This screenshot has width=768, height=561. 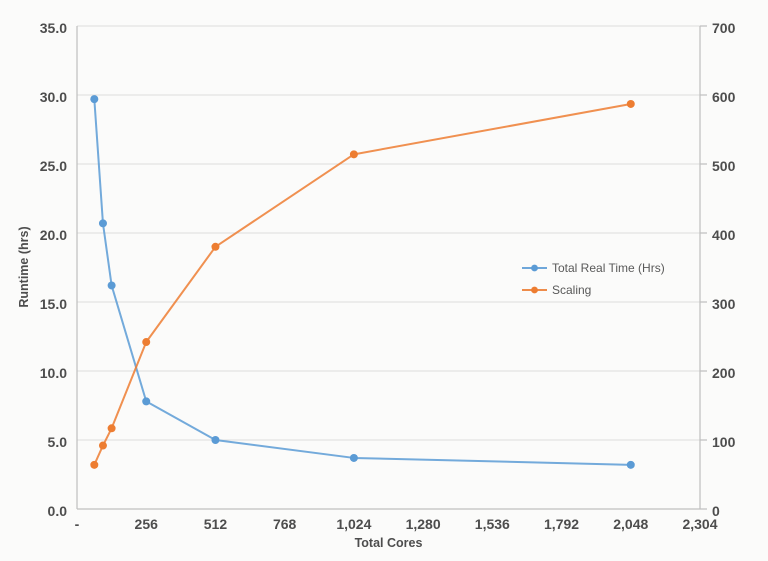 I want to click on x-tick-label: 2,048, so click(x=631, y=524).